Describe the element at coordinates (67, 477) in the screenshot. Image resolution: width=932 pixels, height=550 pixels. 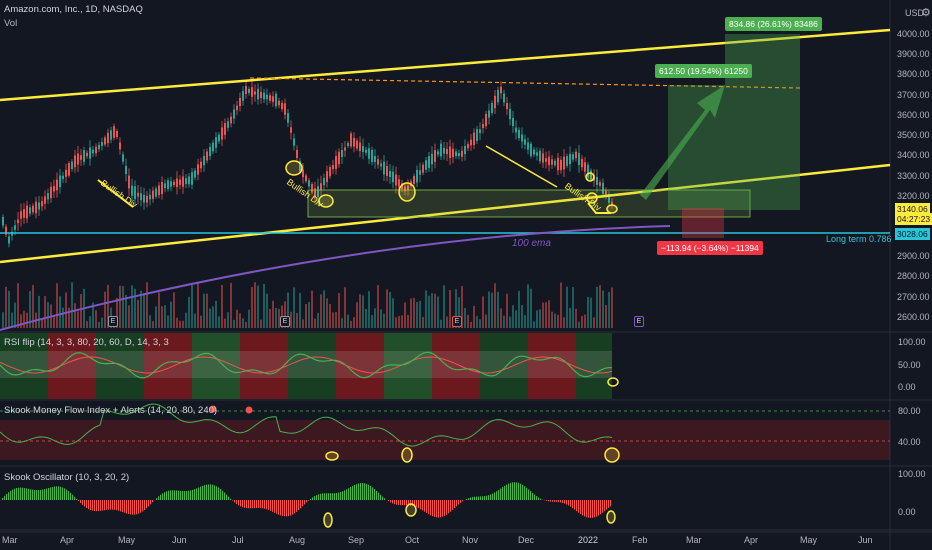
I see `oscillator-legend: Skook Oscillator (10, 3, 20, 2)` at that location.